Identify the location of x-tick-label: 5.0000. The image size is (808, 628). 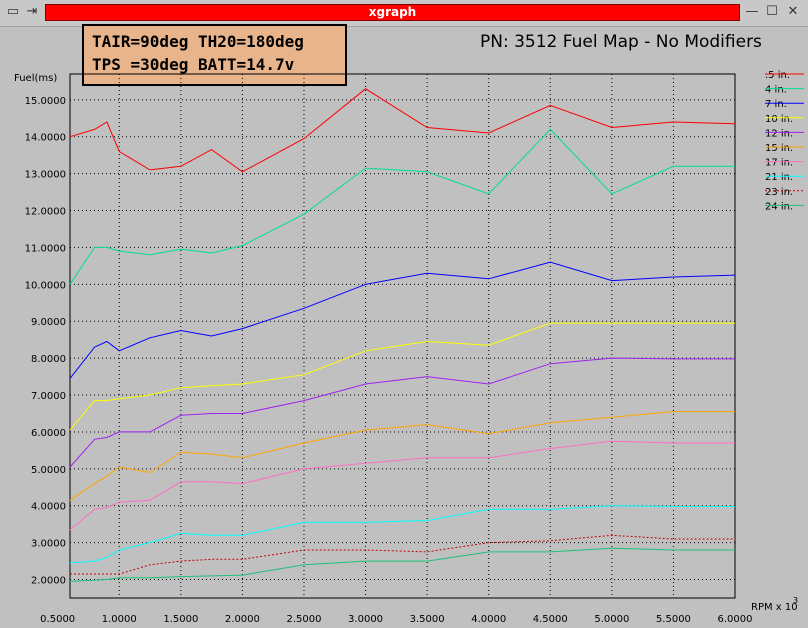
(611, 619).